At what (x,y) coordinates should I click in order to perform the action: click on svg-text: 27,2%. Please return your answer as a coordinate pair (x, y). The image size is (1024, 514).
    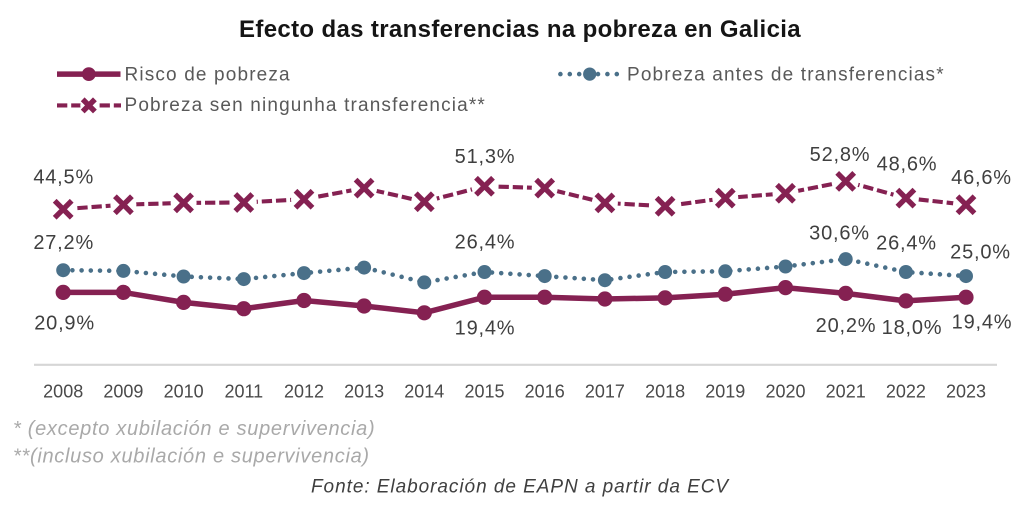
    Looking at the image, I should click on (63, 243).